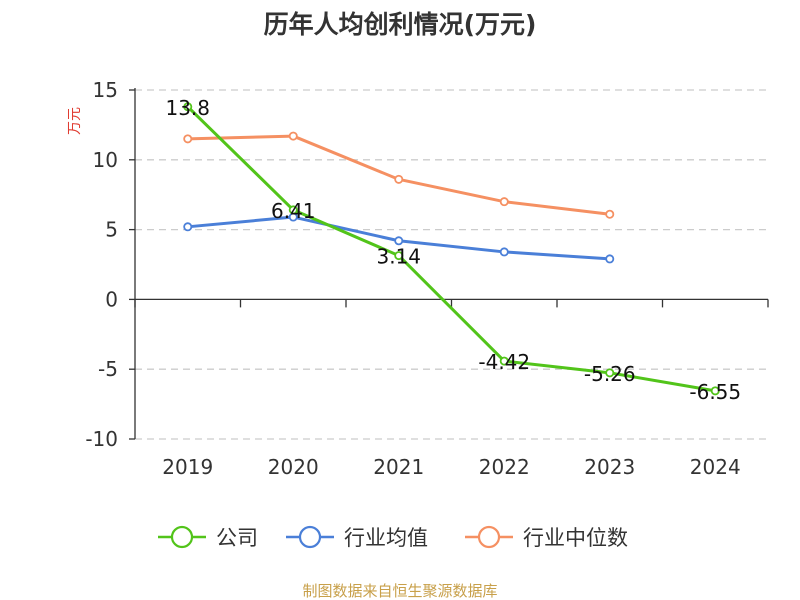 The height and width of the screenshot is (600, 800). I want to click on data-label: -6.55, so click(715, 392).